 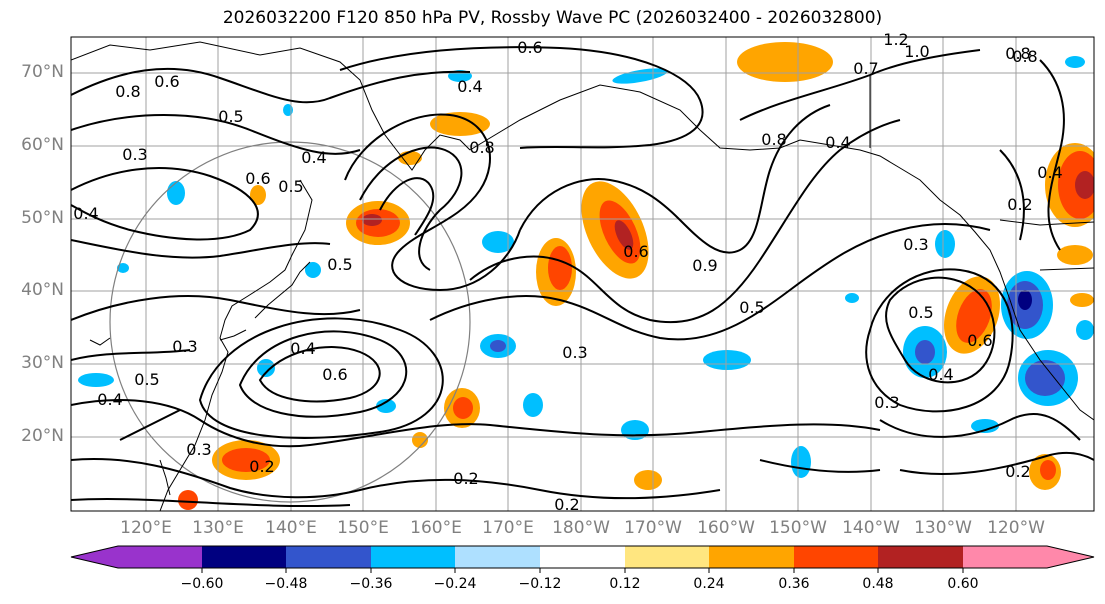 I want to click on colorbar, so click(x=582, y=559).